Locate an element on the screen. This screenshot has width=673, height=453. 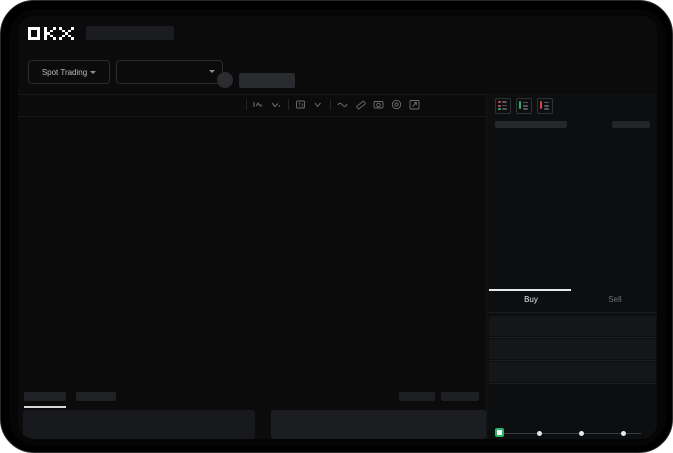
orderbook-header-left is located at coordinates (531, 124).